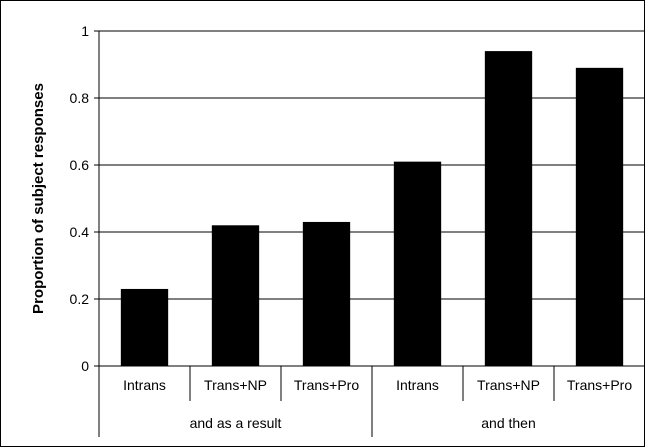  What do you see at coordinates (80, 165) in the screenshot?
I see `y-tick-label: 0.6` at bounding box center [80, 165].